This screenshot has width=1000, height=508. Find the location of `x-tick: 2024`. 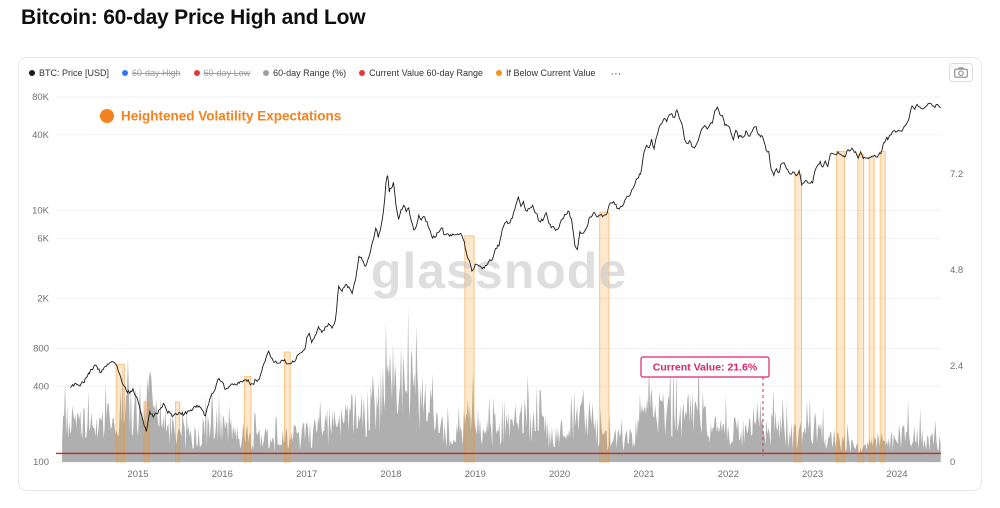

x-tick: 2024 is located at coordinates (896, 474).